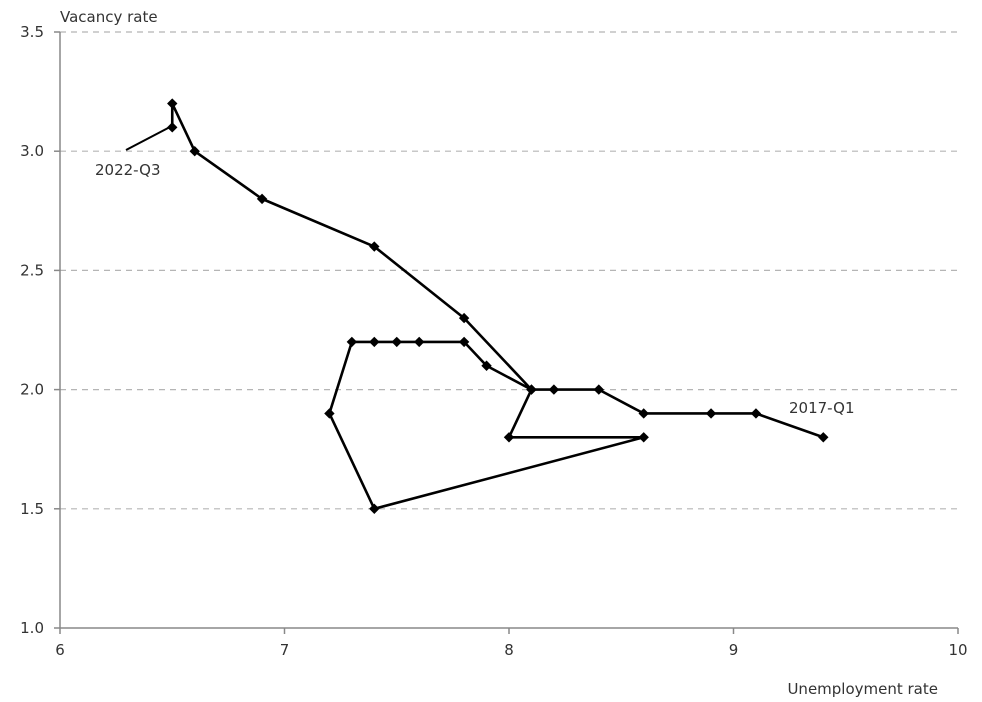  I want to click on y-tick-label: 2.0, so click(32, 390).